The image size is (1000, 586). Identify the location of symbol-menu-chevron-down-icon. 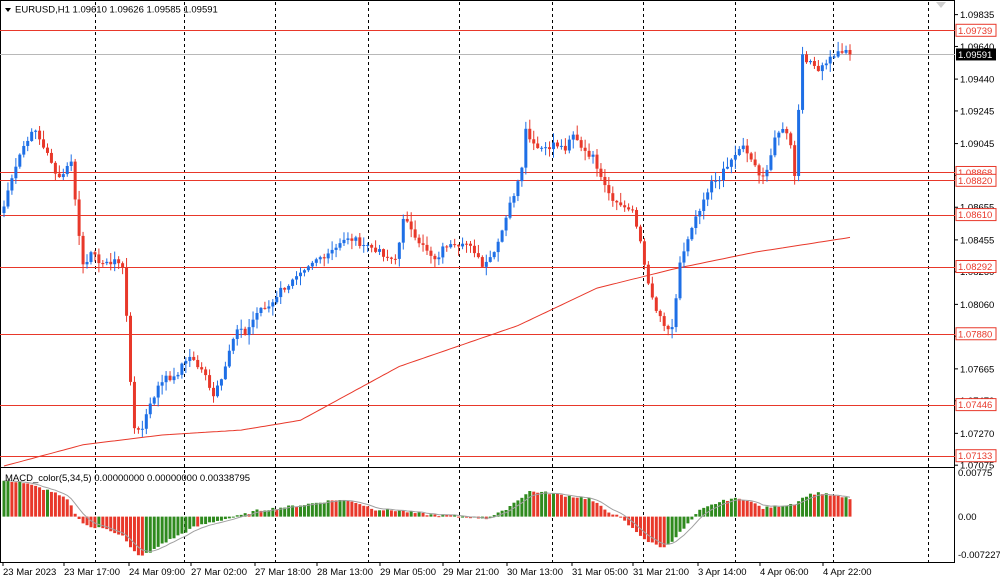
(8, 10).